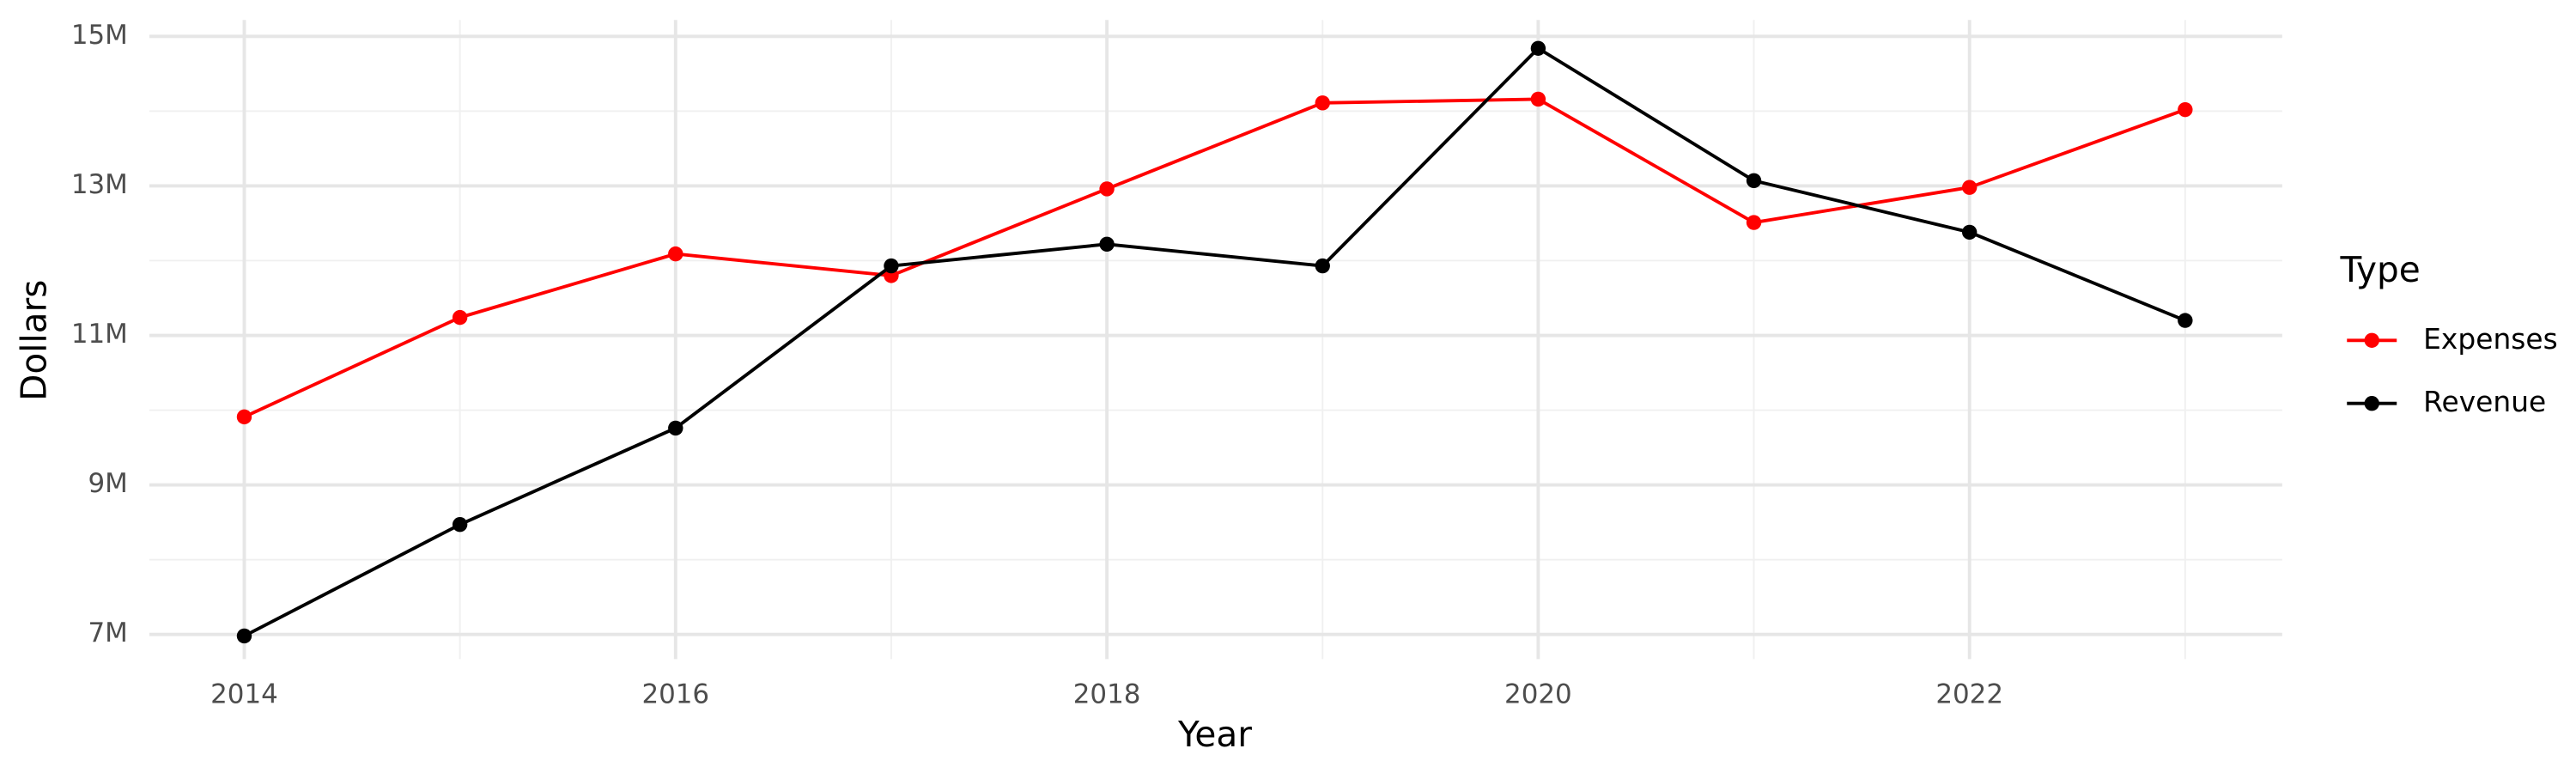 This screenshot has height=773, width=2576. What do you see at coordinates (1107, 694) in the screenshot?
I see `x-tick-label: 2018` at bounding box center [1107, 694].